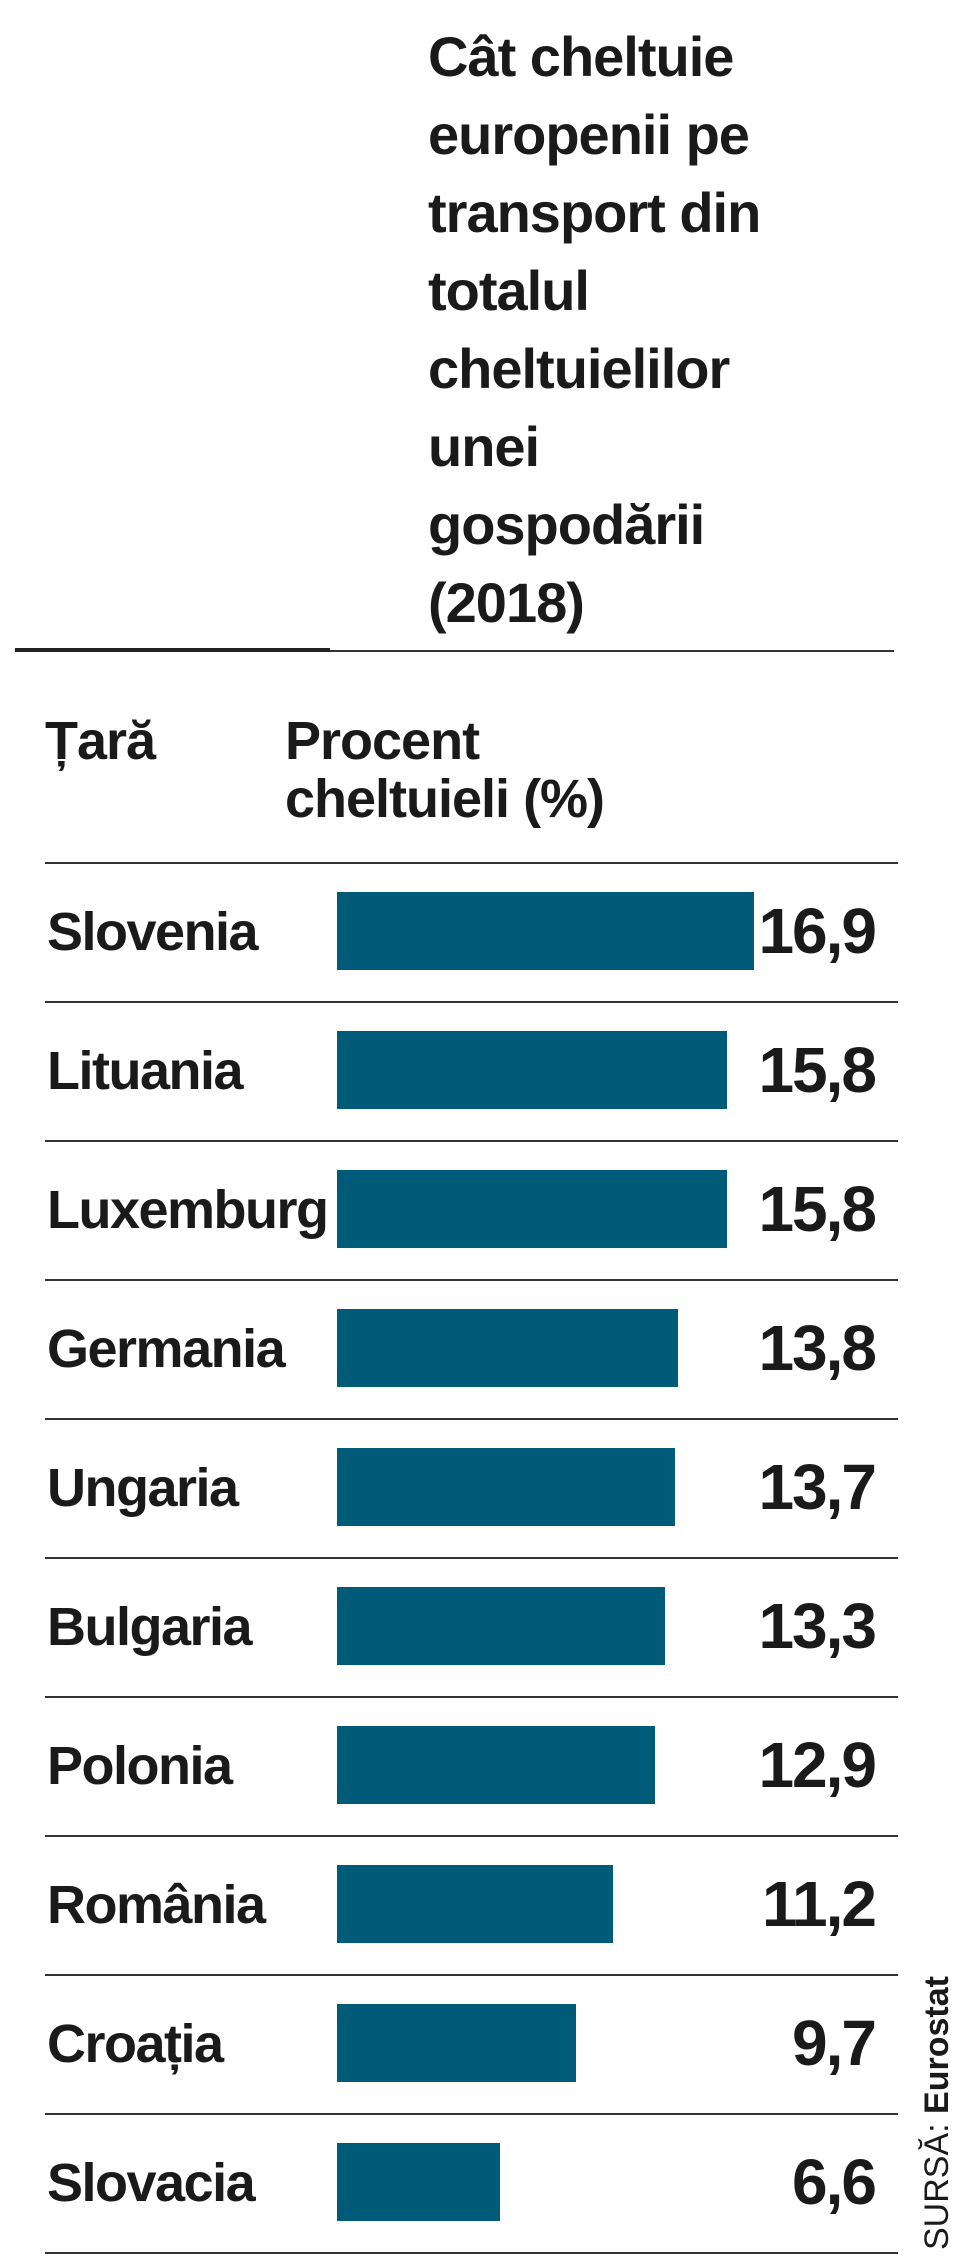 Image resolution: width=959 pixels, height=2261 pixels. What do you see at coordinates (188, 1210) in the screenshot?
I see `country-label: Luxemburg` at bounding box center [188, 1210].